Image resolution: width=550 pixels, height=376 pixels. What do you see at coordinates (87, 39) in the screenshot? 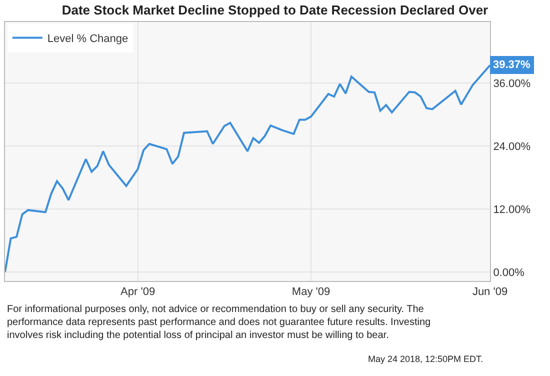
I see `legend-label: Level % Change` at bounding box center [87, 39].